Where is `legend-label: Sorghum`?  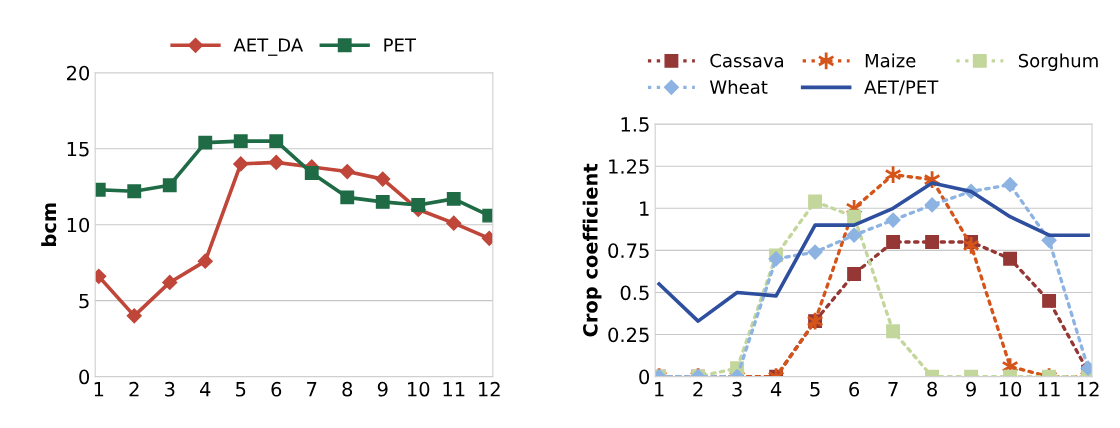 legend-label: Sorghum is located at coordinates (1058, 62).